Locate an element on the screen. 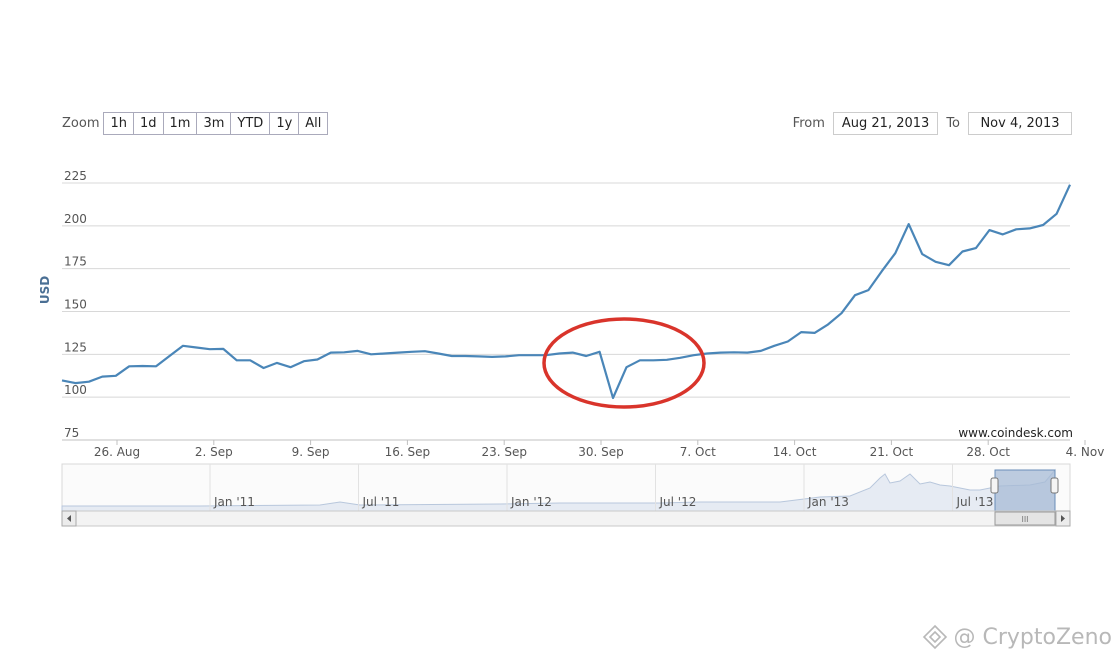 This screenshot has height=660, width=1120. x-tick-label: 16. Sep is located at coordinates (408, 452).